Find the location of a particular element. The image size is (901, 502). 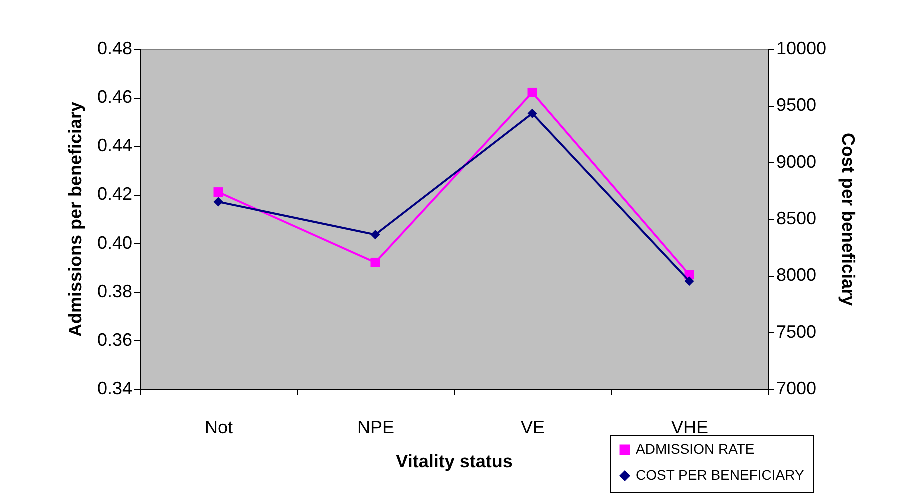

y-tick-label: 0.36 is located at coordinates (114, 340).